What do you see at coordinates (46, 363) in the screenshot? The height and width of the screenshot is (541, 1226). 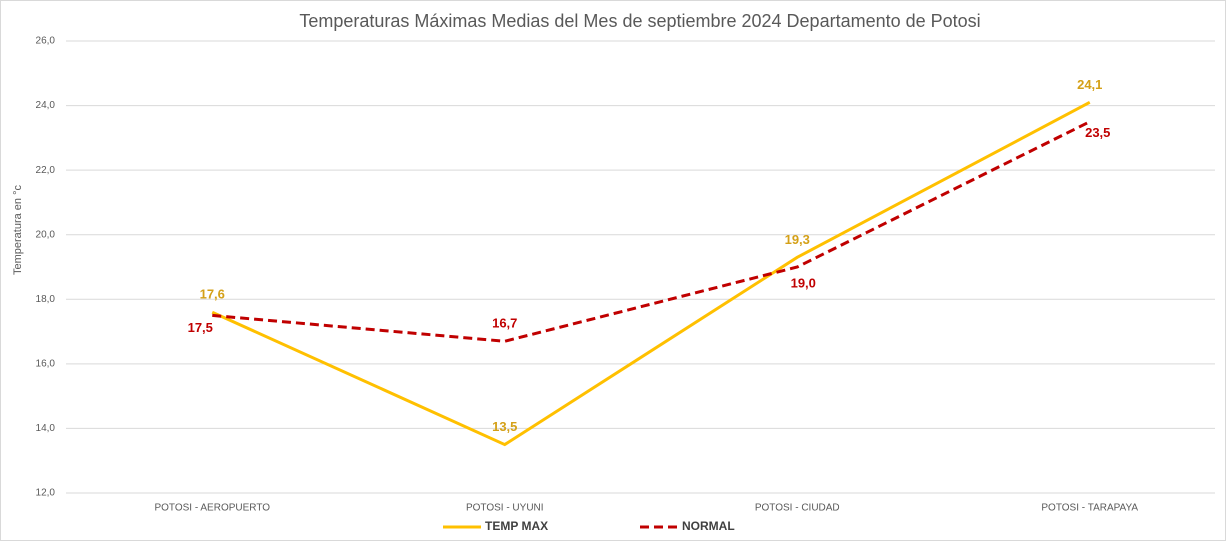 I see `y-tick-label: 16,0` at bounding box center [46, 363].